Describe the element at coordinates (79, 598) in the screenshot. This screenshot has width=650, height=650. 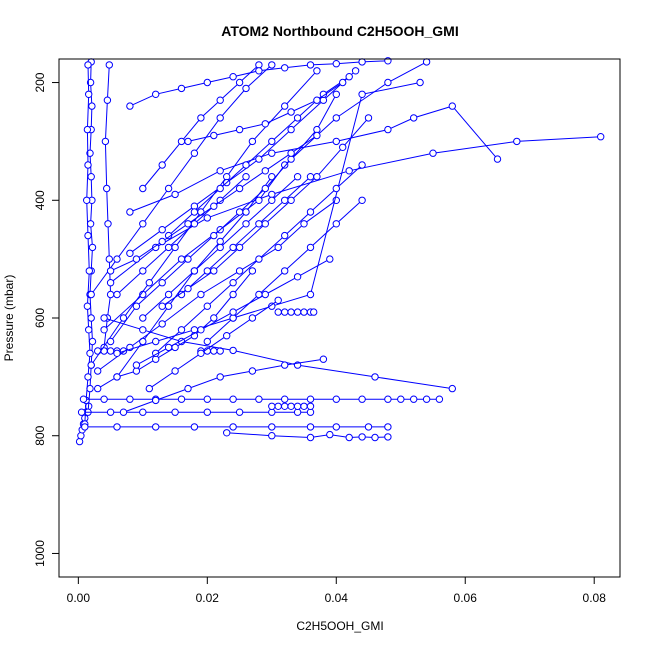
I see `x-tick-label: 0.00` at that location.